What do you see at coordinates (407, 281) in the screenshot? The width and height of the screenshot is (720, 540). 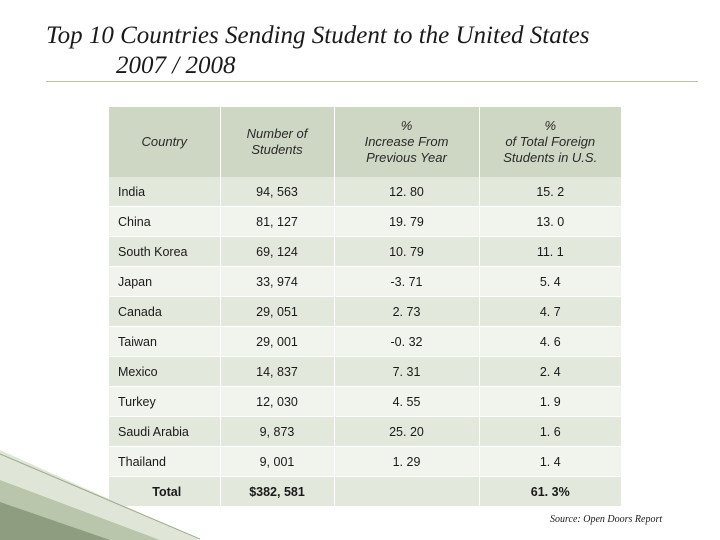 I see `cell-increase: -3. 71` at bounding box center [407, 281].